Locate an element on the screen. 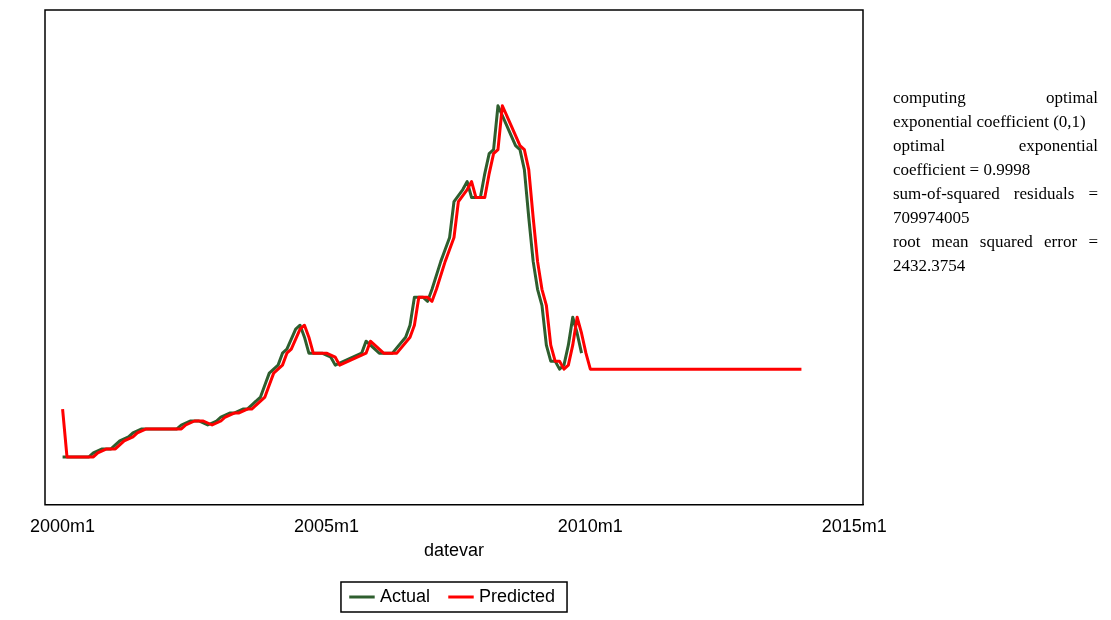  x-tick-label: 2005m1 is located at coordinates (326, 525).